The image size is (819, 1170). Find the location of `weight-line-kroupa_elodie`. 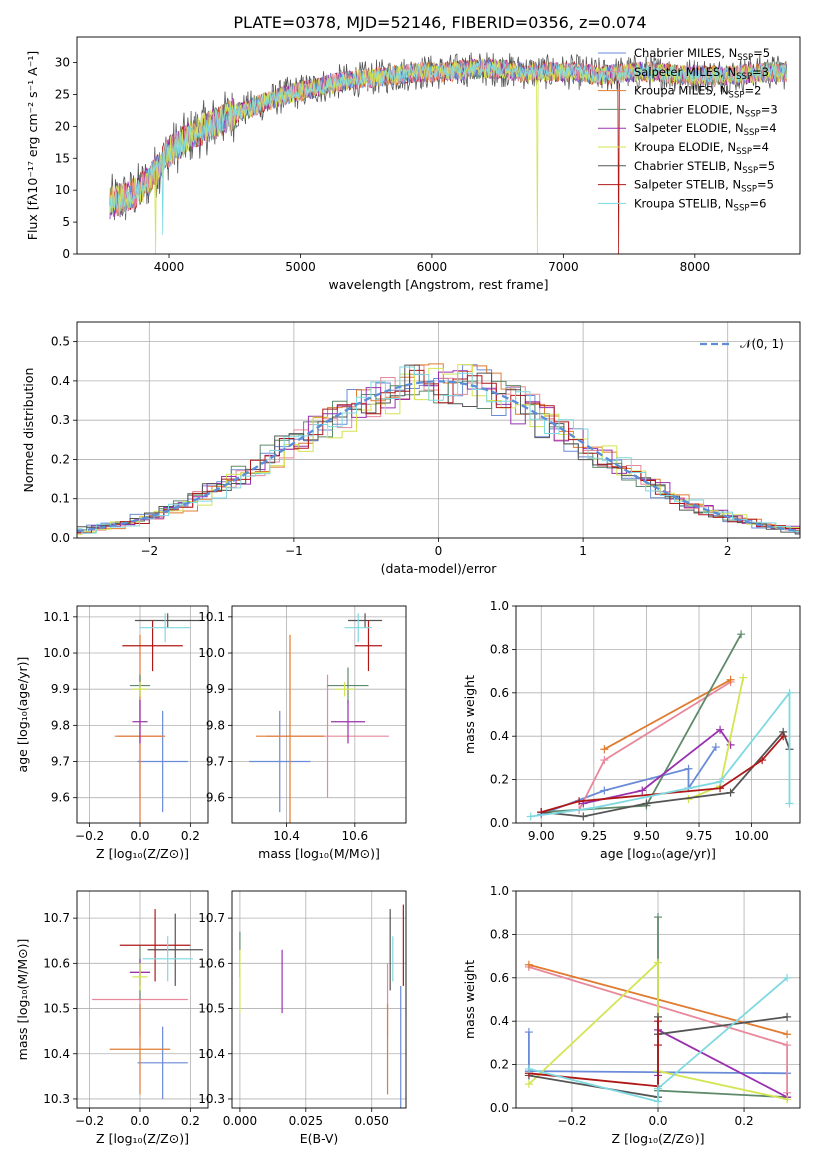

weight-line-kroupa_elodie is located at coordinates (716, 738).